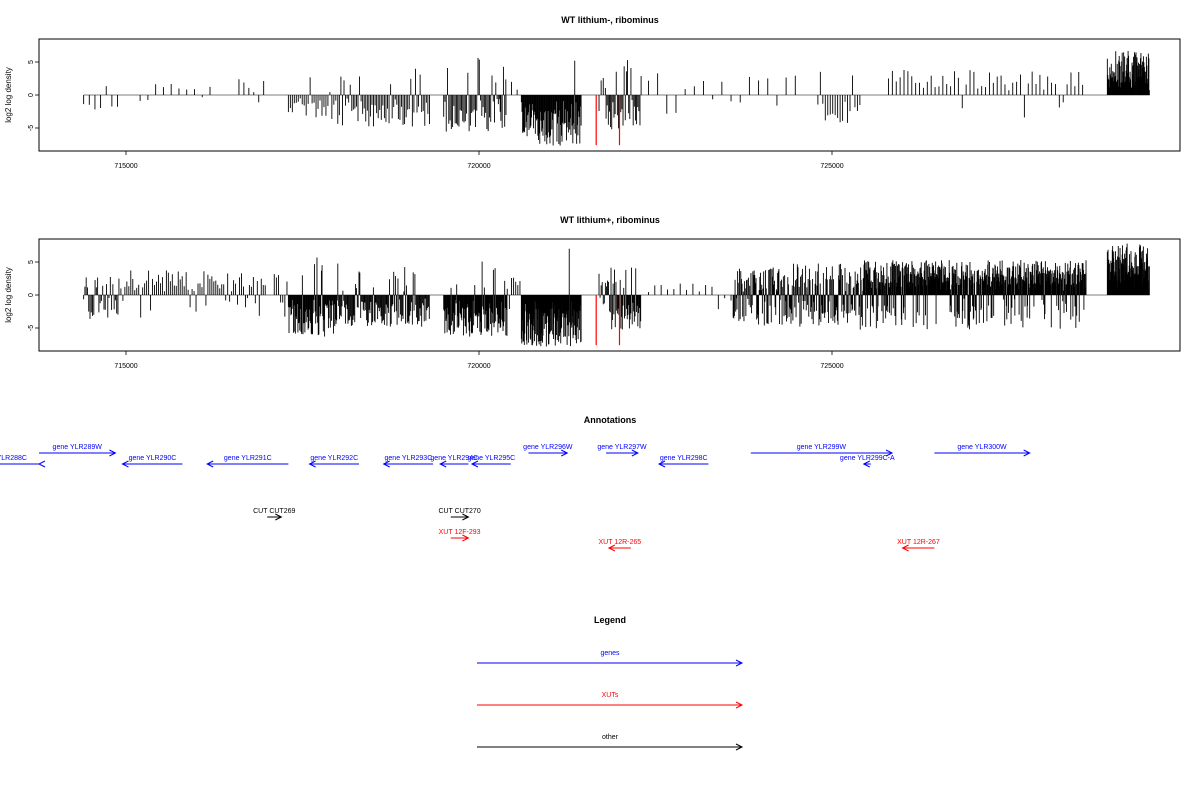 The height and width of the screenshot is (805, 1200). I want to click on feature-gene: gene YLR299W, so click(822, 450).